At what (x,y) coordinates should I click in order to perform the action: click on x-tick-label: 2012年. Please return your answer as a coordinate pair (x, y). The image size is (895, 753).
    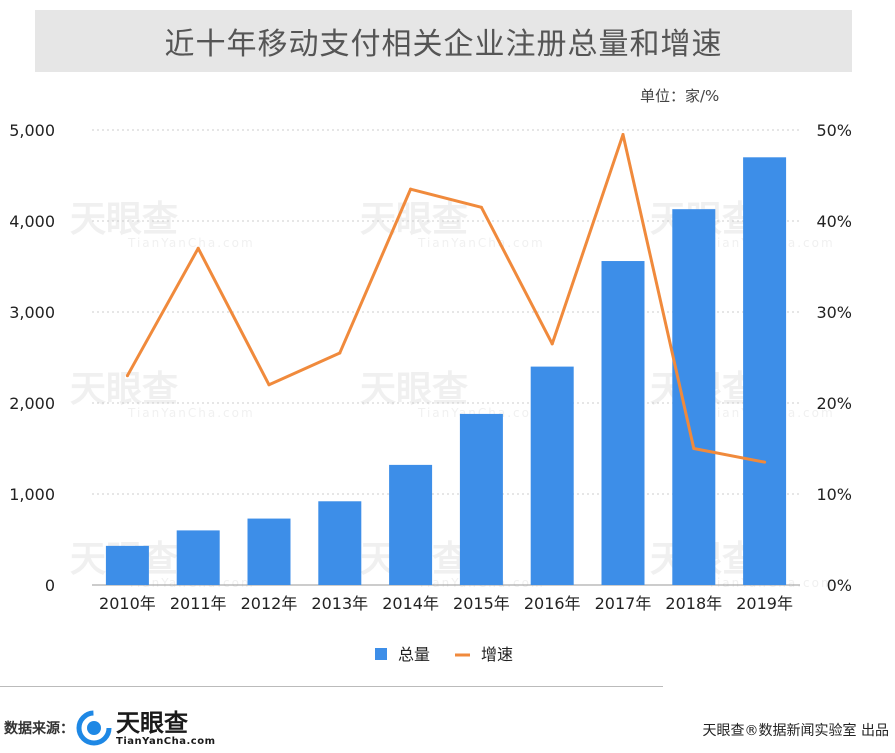
    Looking at the image, I should click on (269, 603).